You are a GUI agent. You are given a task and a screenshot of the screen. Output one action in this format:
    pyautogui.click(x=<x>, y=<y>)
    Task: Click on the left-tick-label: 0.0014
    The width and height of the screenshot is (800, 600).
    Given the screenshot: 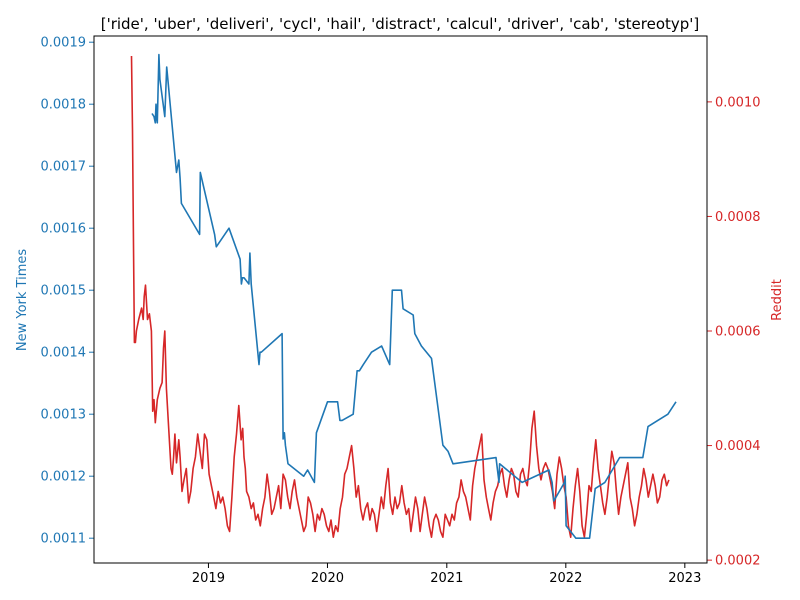 What is the action you would take?
    pyautogui.click(x=64, y=353)
    